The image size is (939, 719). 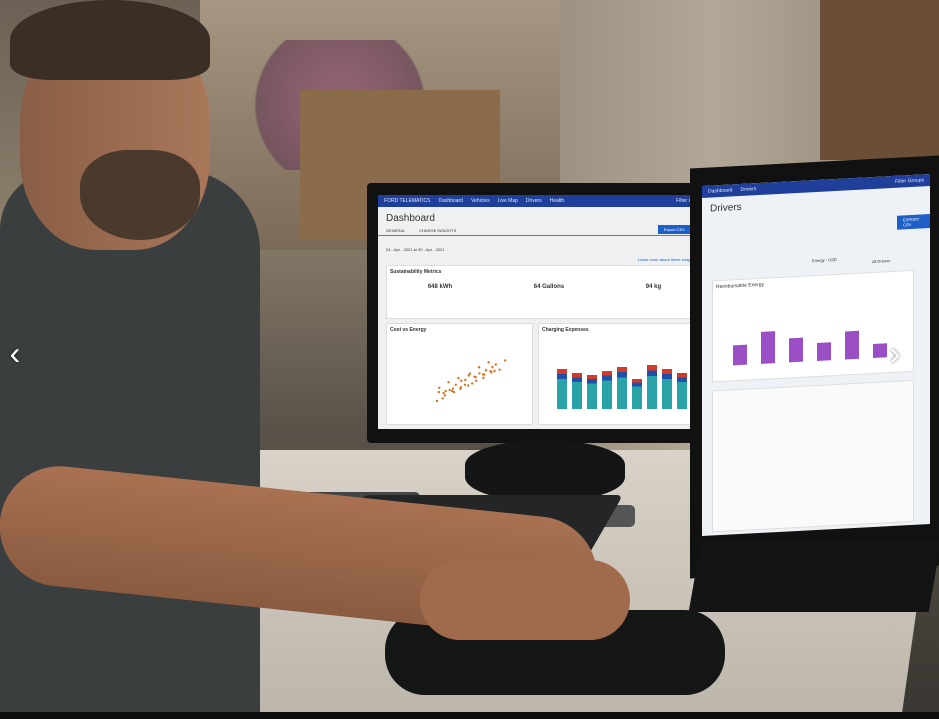 What do you see at coordinates (408, 330) in the screenshot?
I see `card-title: Cost vs Energy` at bounding box center [408, 330].